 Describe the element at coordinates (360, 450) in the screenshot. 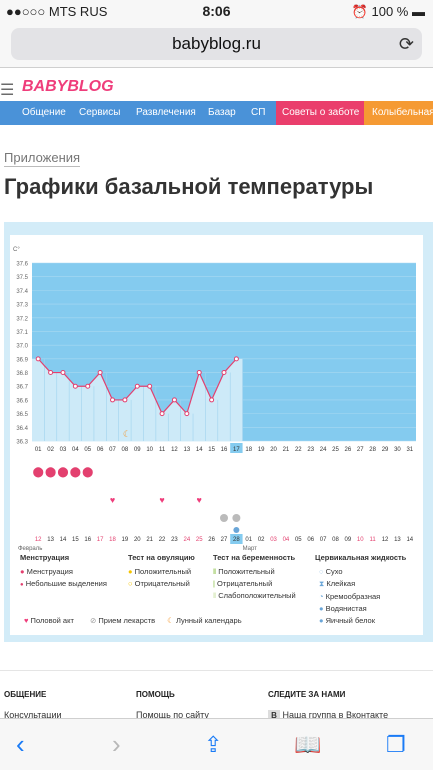

I see `x-day-label: 27` at that location.